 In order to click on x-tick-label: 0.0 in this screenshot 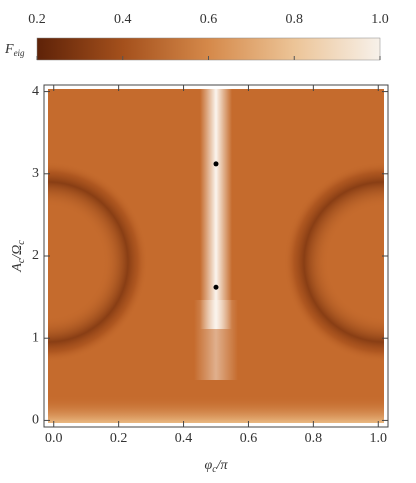, I will do `click(54, 438)`.